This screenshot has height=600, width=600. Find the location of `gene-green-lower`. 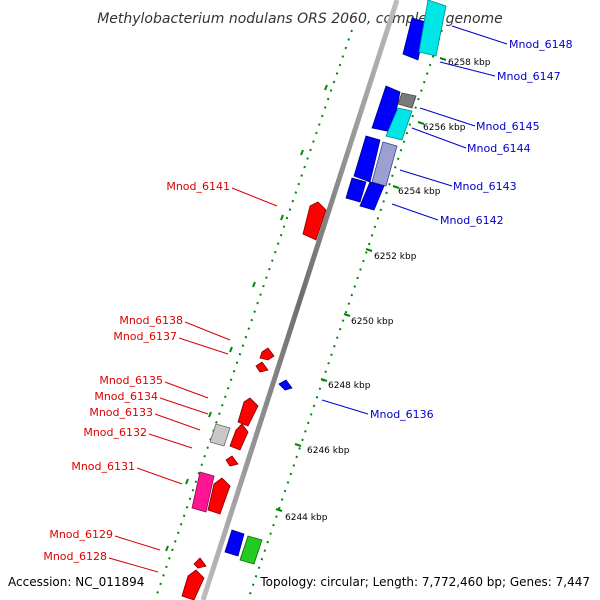

gene-green-lower is located at coordinates (251, 550).